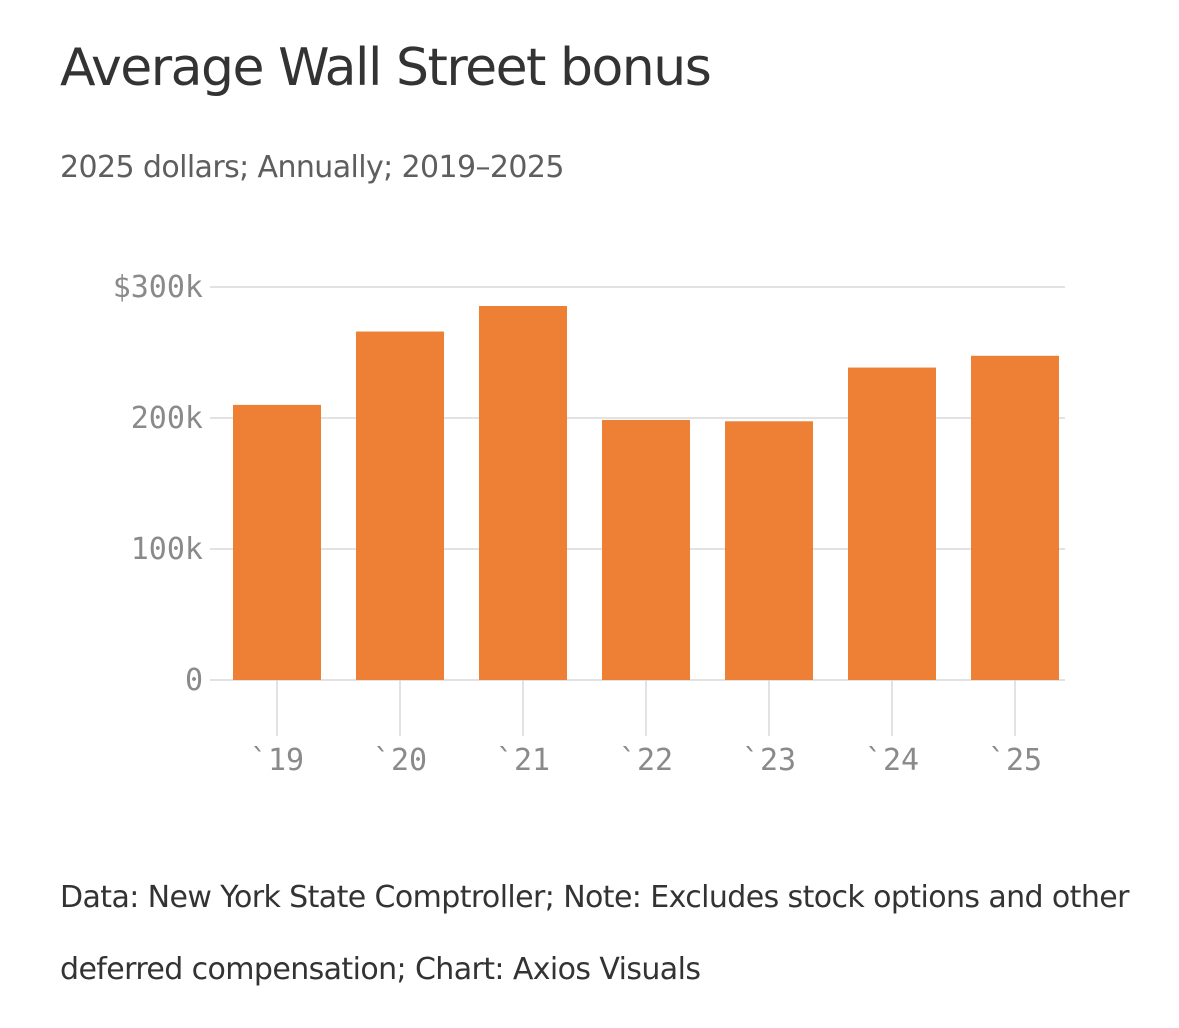 The image size is (1179, 1028). I want to click on y-tick-label: 200k, so click(167, 418).